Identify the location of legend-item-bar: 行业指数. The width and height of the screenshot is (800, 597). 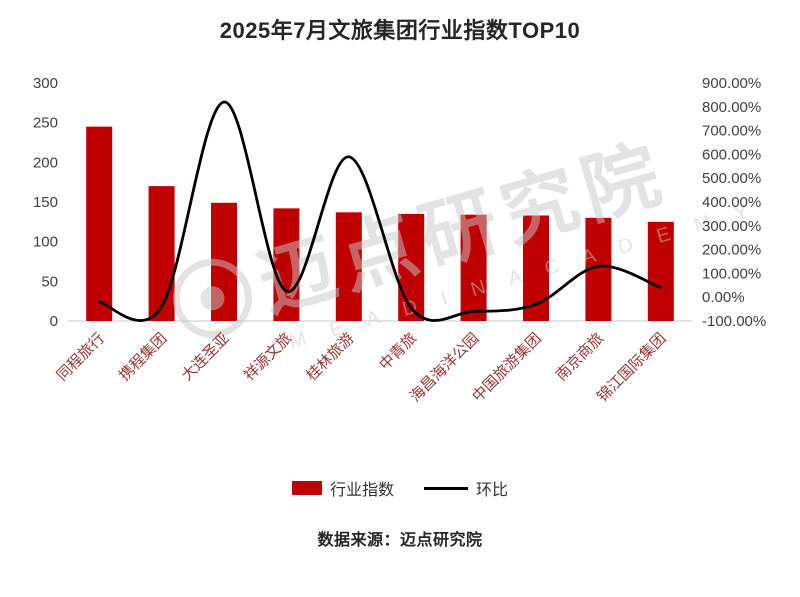
(342, 488).